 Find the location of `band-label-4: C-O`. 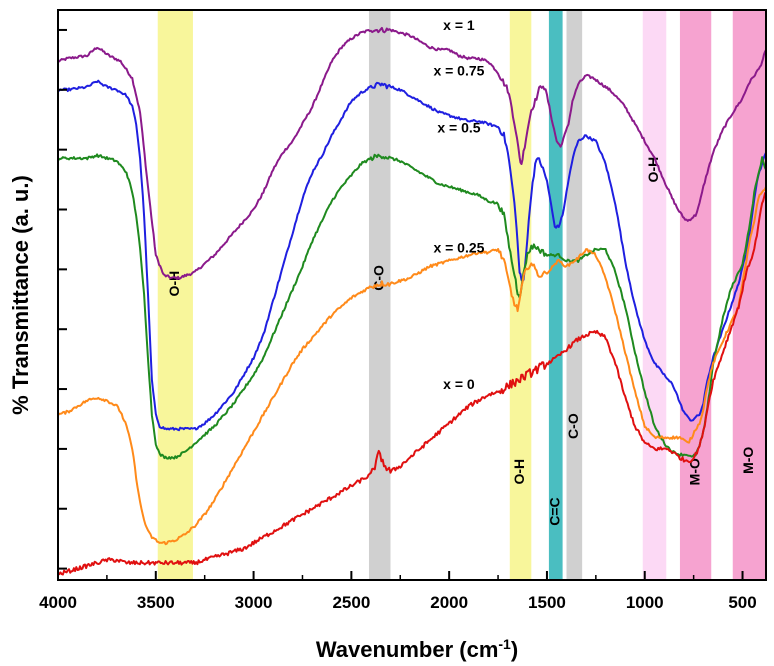

band-label-4: C-O is located at coordinates (573, 426).